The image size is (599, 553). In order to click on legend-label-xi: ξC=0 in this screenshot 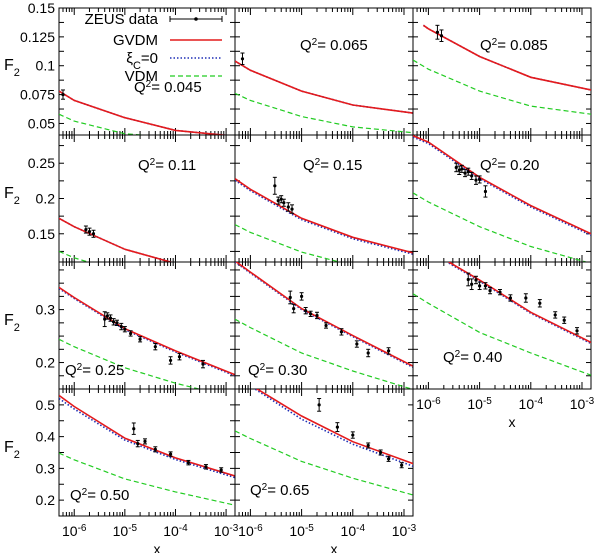, I will do `click(142, 61)`.